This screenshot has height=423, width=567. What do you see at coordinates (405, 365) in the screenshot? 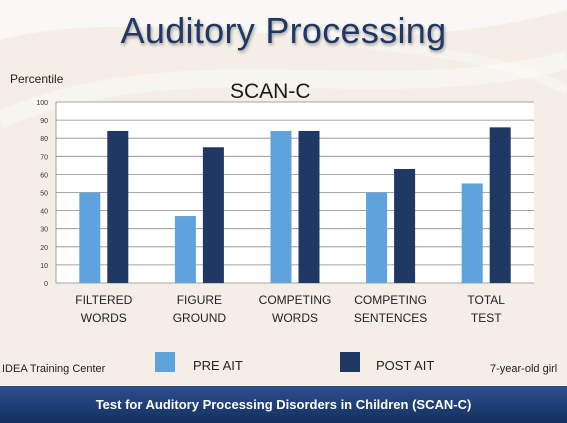
I see `legend-label-post-ait: POST AIT` at bounding box center [405, 365].